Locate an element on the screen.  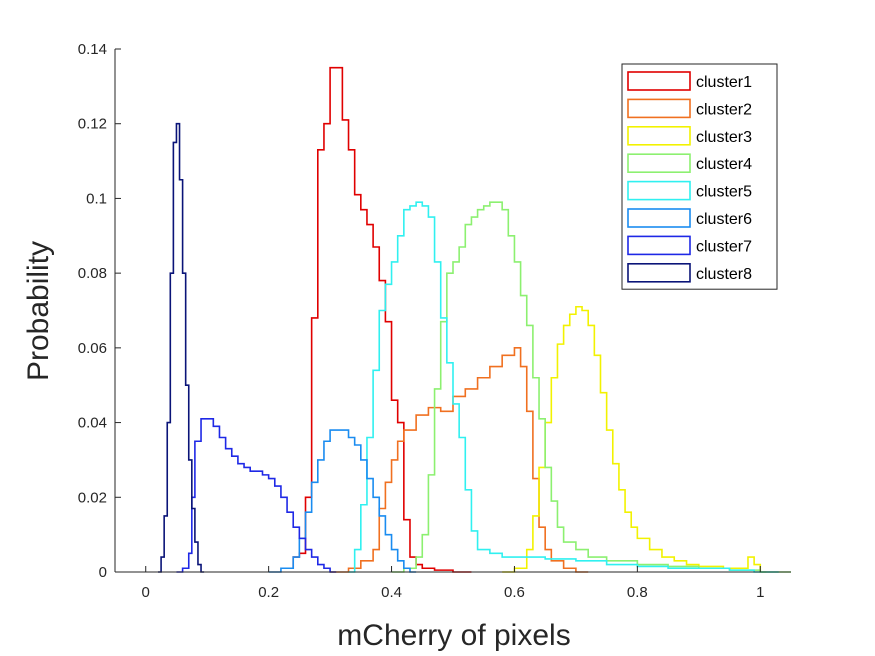
legend-swatch-cluster5 is located at coordinates (659, 190).